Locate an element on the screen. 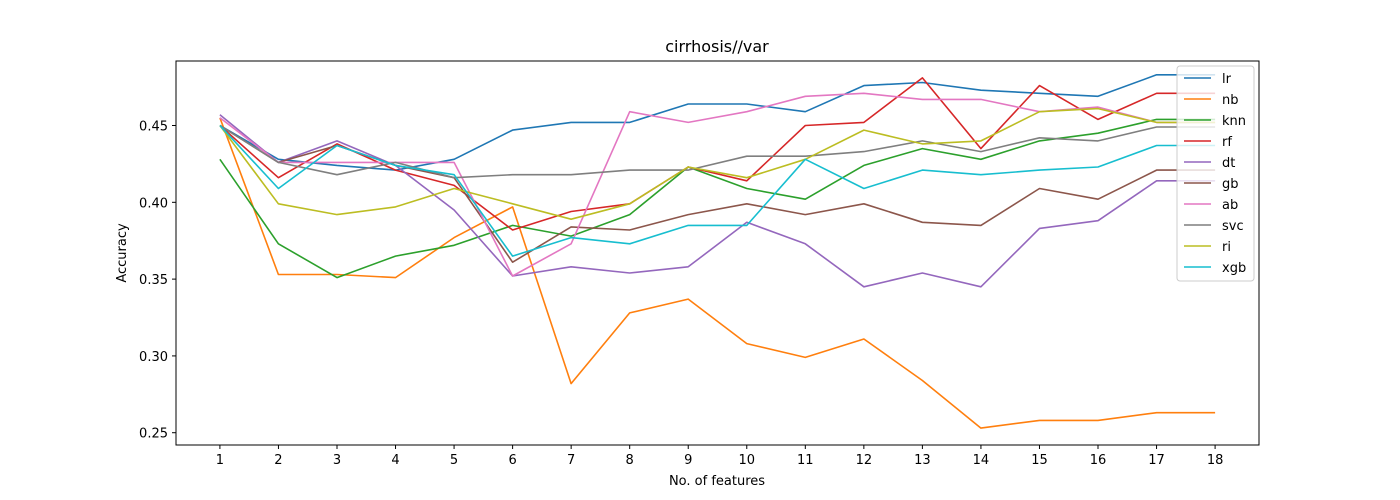 The image size is (1400, 500). x-tick-label: 13 is located at coordinates (922, 460).